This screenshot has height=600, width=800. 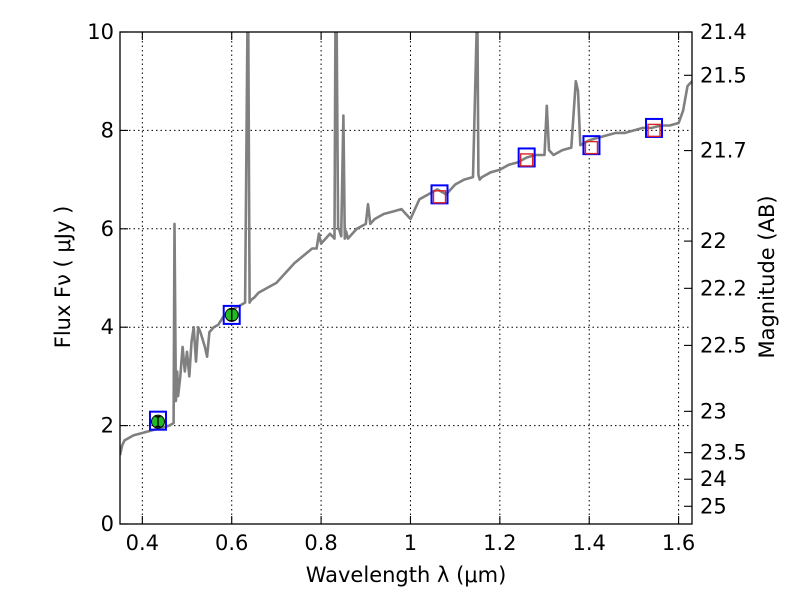 I want to click on magnitude-tick-label: 21.4, so click(x=723, y=32).